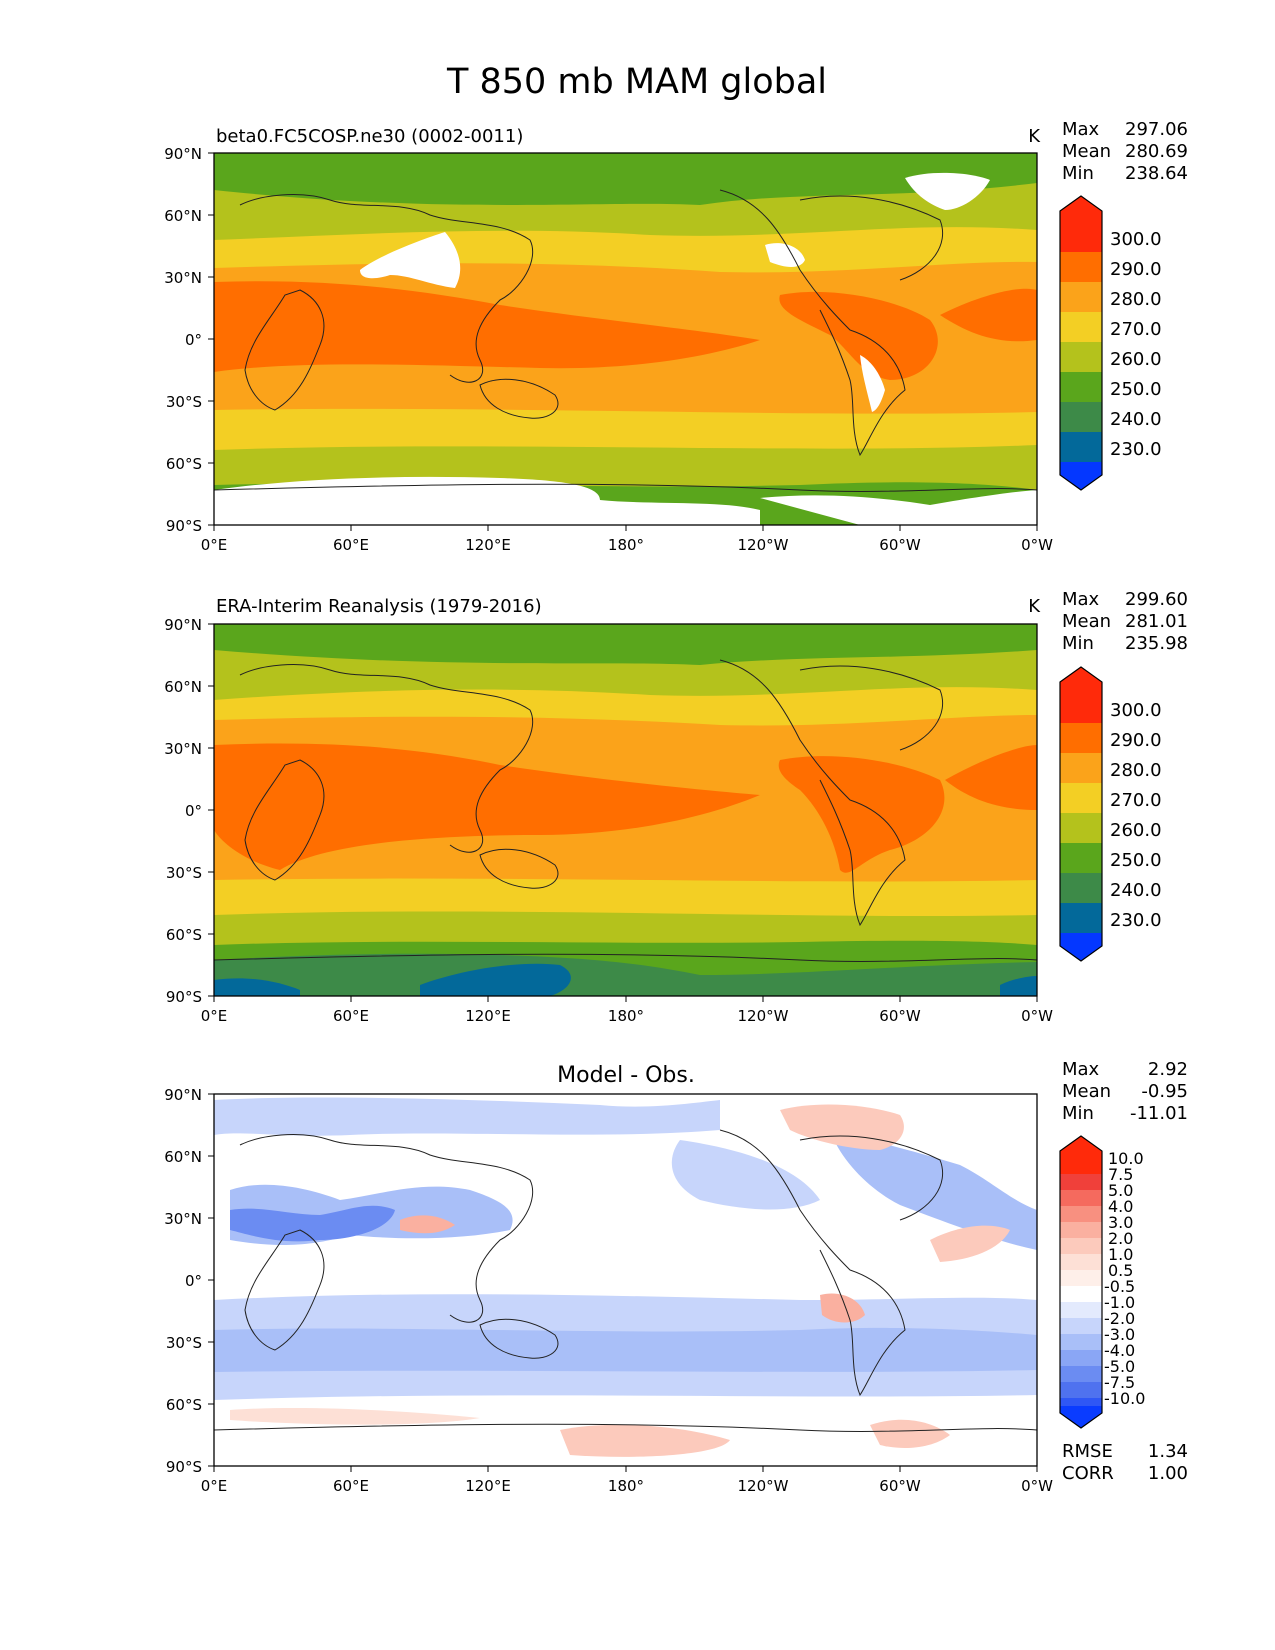 This screenshot has width=1275, height=1650. What do you see at coordinates (1156, 599) in the screenshot?
I see `stat-value-max: 299.60` at bounding box center [1156, 599].